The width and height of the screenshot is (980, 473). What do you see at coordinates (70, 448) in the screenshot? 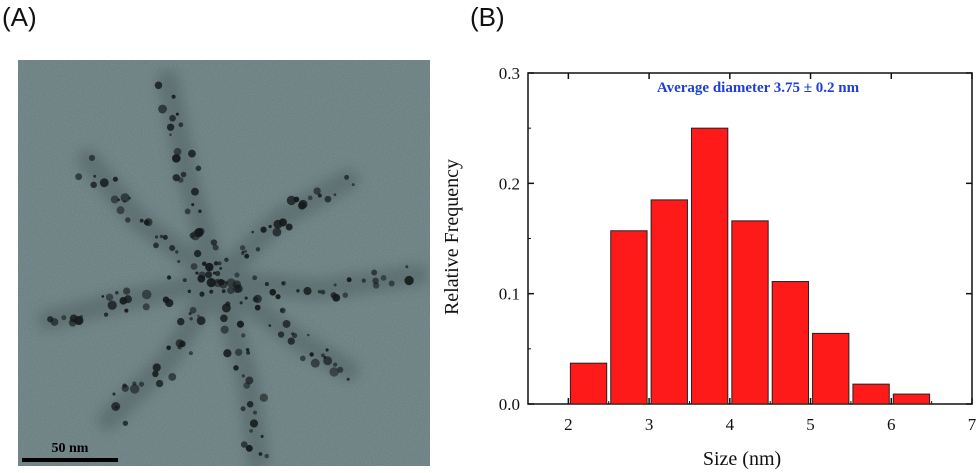
I see `scale-bar-label: 50 nm` at bounding box center [70, 448].